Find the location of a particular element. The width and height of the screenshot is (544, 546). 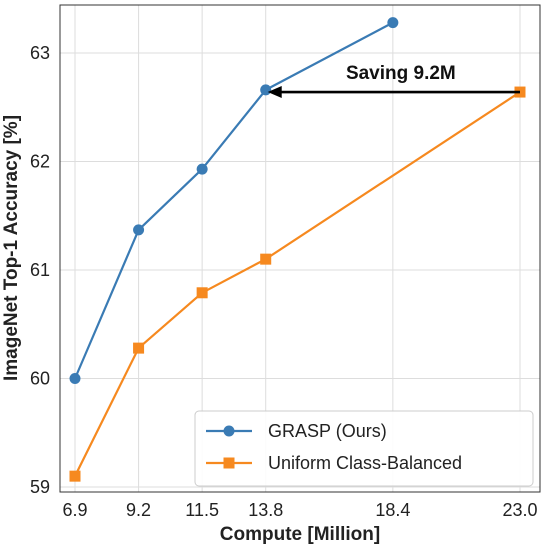

y-tick-label: 62 is located at coordinates (40, 162).